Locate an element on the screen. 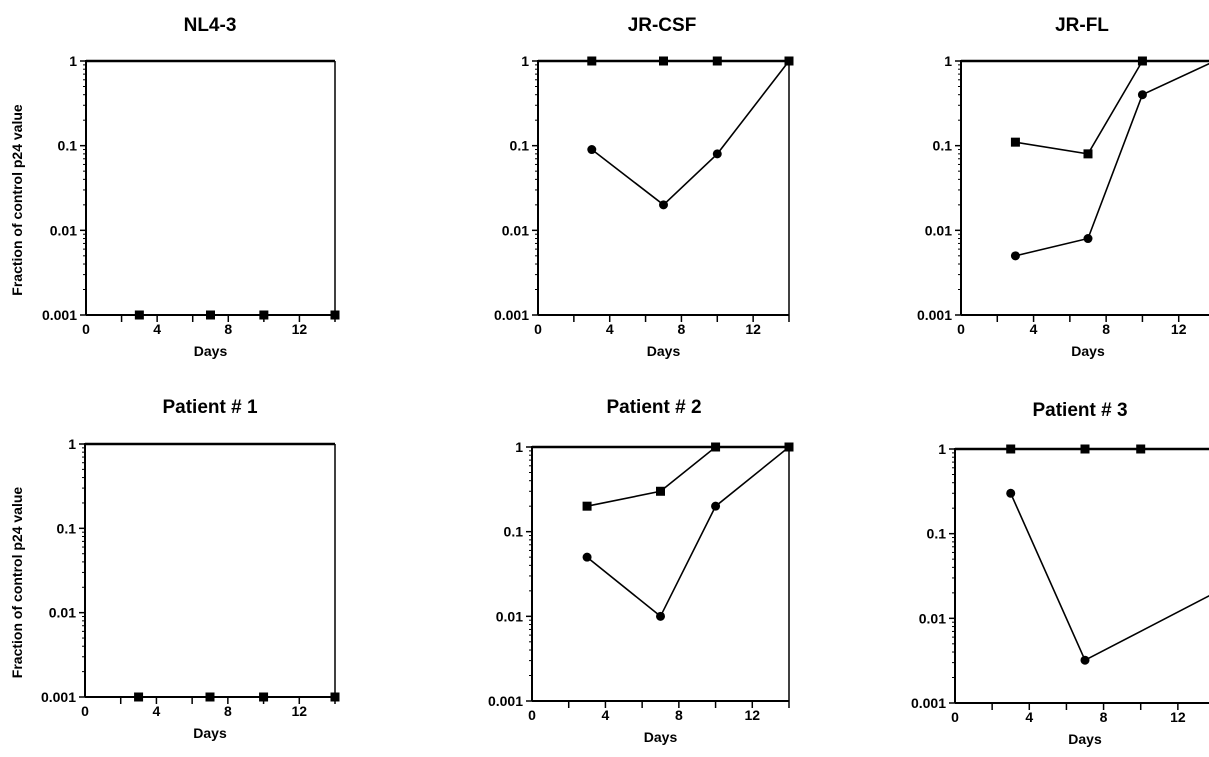  chart-panel-6: Patient # 3 0 4 8 12 0.001 0.01 0.1 1 Days is located at coordinates (1060, 573).